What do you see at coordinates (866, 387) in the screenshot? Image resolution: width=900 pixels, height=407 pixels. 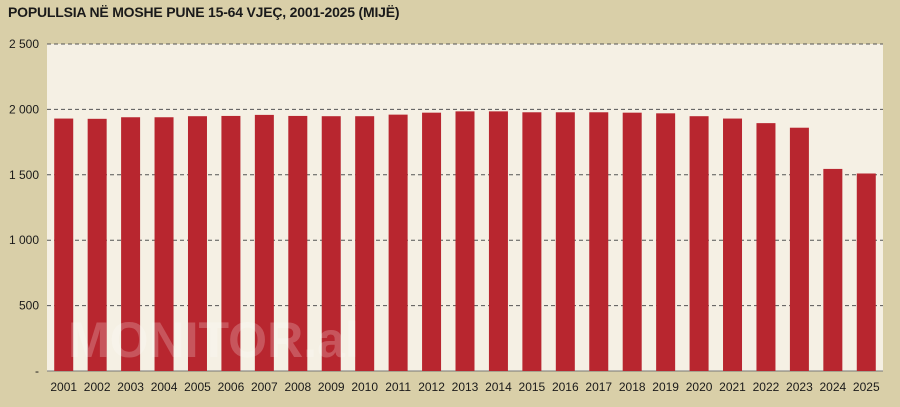 I see `x-tick-label: 2025` at bounding box center [866, 387].